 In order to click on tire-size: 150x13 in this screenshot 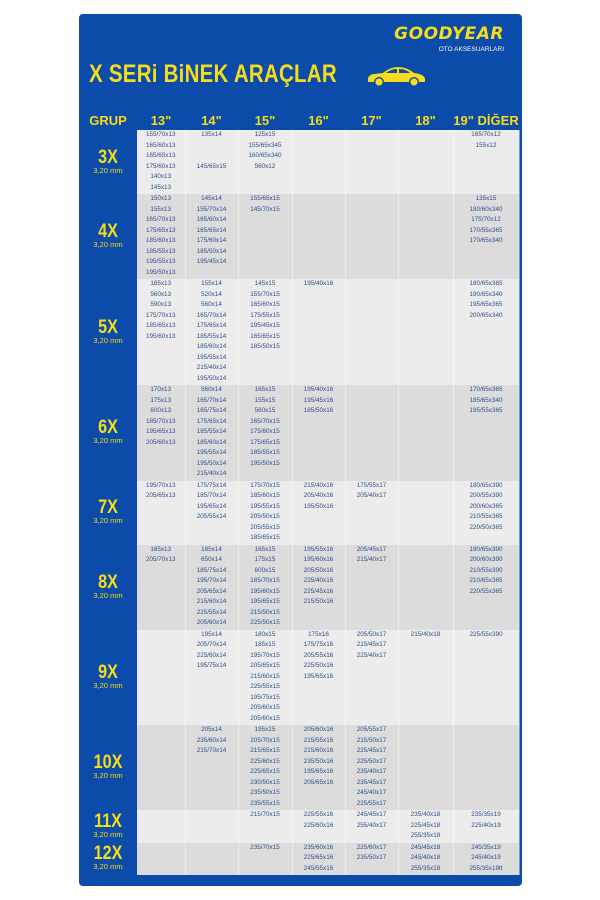, I will do `click(161, 198)`.